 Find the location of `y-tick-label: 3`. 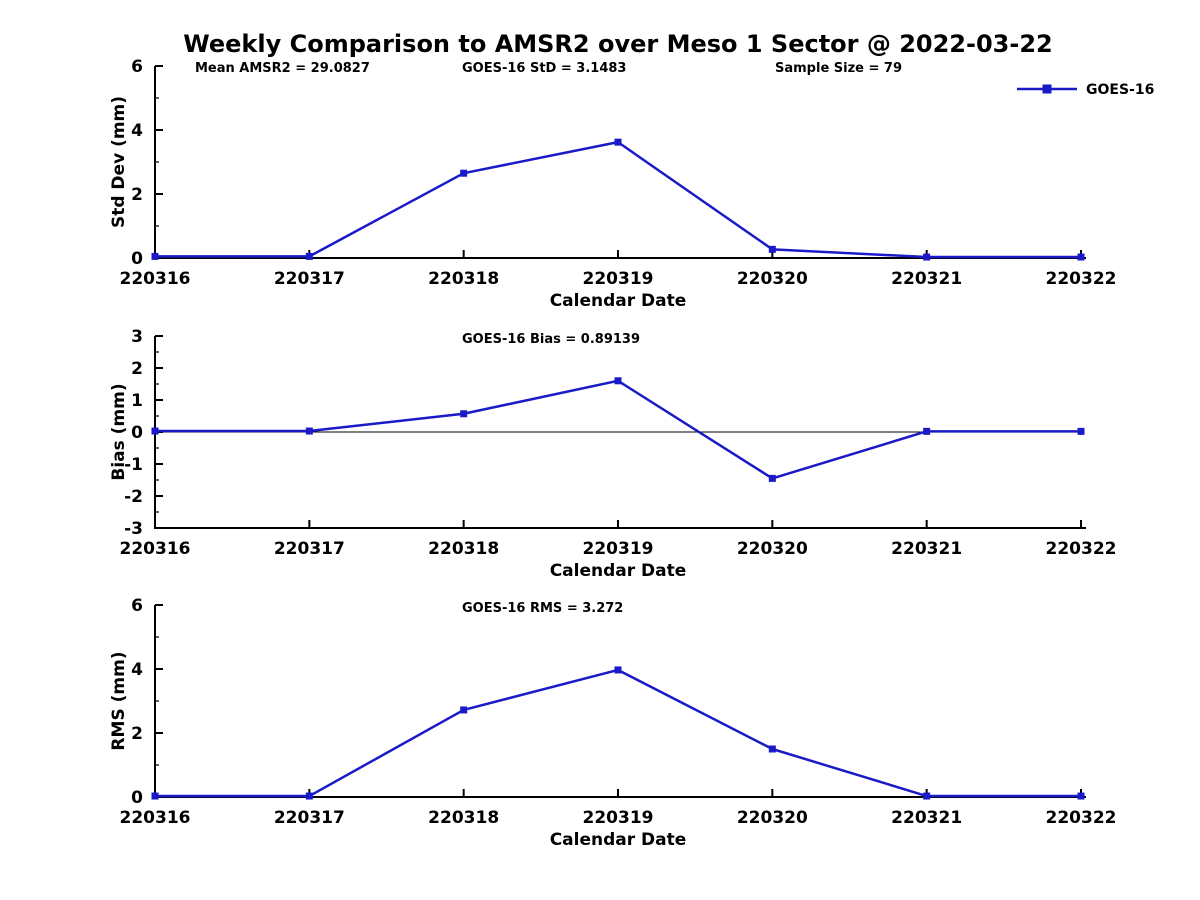

y-tick-label: 3 is located at coordinates (137, 337).